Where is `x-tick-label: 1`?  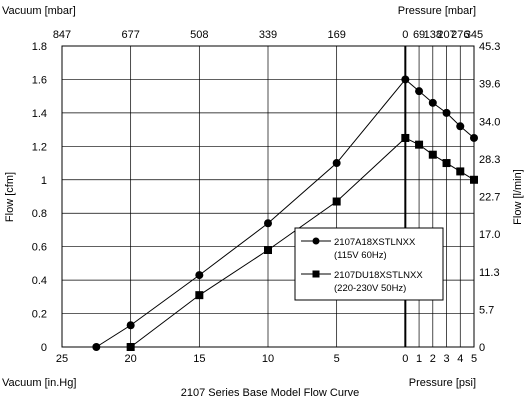 x-tick-label: 1 is located at coordinates (419, 359).